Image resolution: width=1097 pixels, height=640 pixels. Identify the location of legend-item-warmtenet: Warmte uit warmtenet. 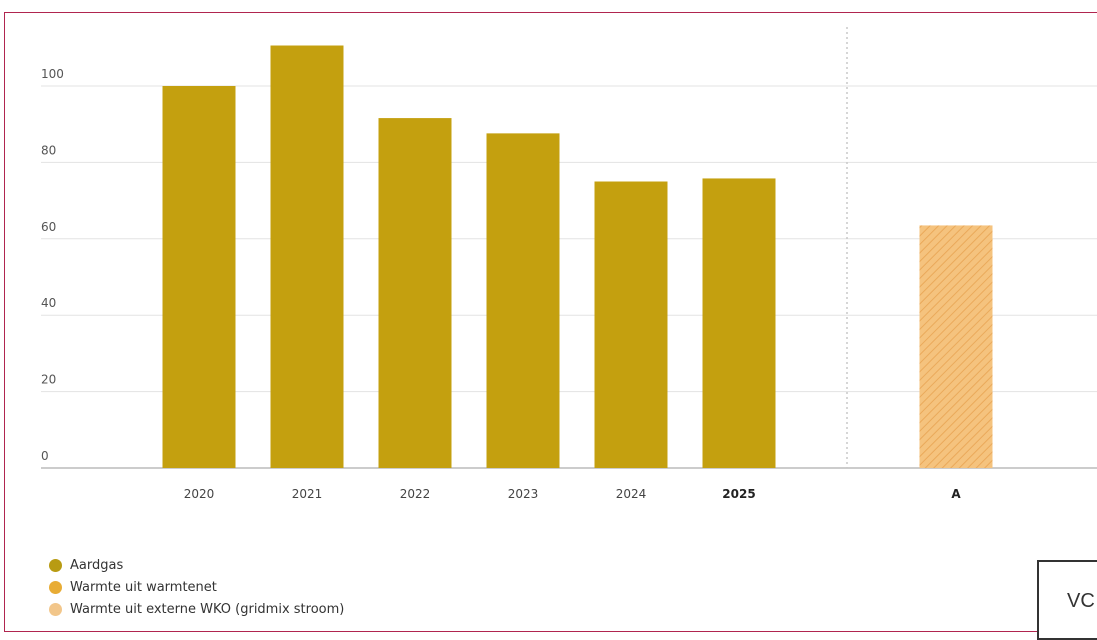
(196, 587).